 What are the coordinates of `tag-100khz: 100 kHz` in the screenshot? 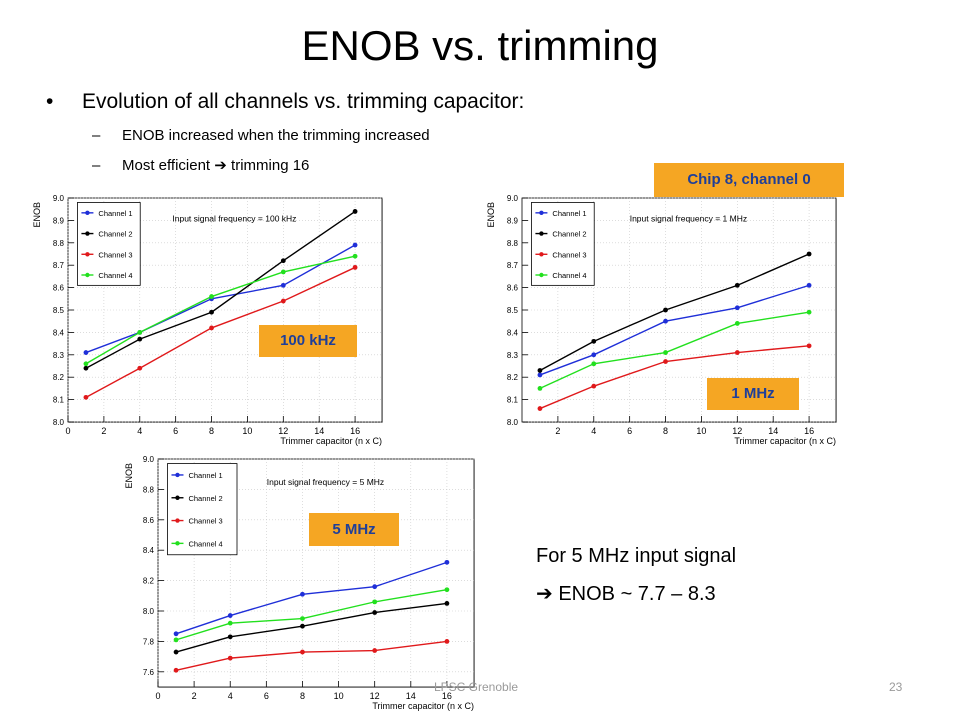 It's located at (308, 341).